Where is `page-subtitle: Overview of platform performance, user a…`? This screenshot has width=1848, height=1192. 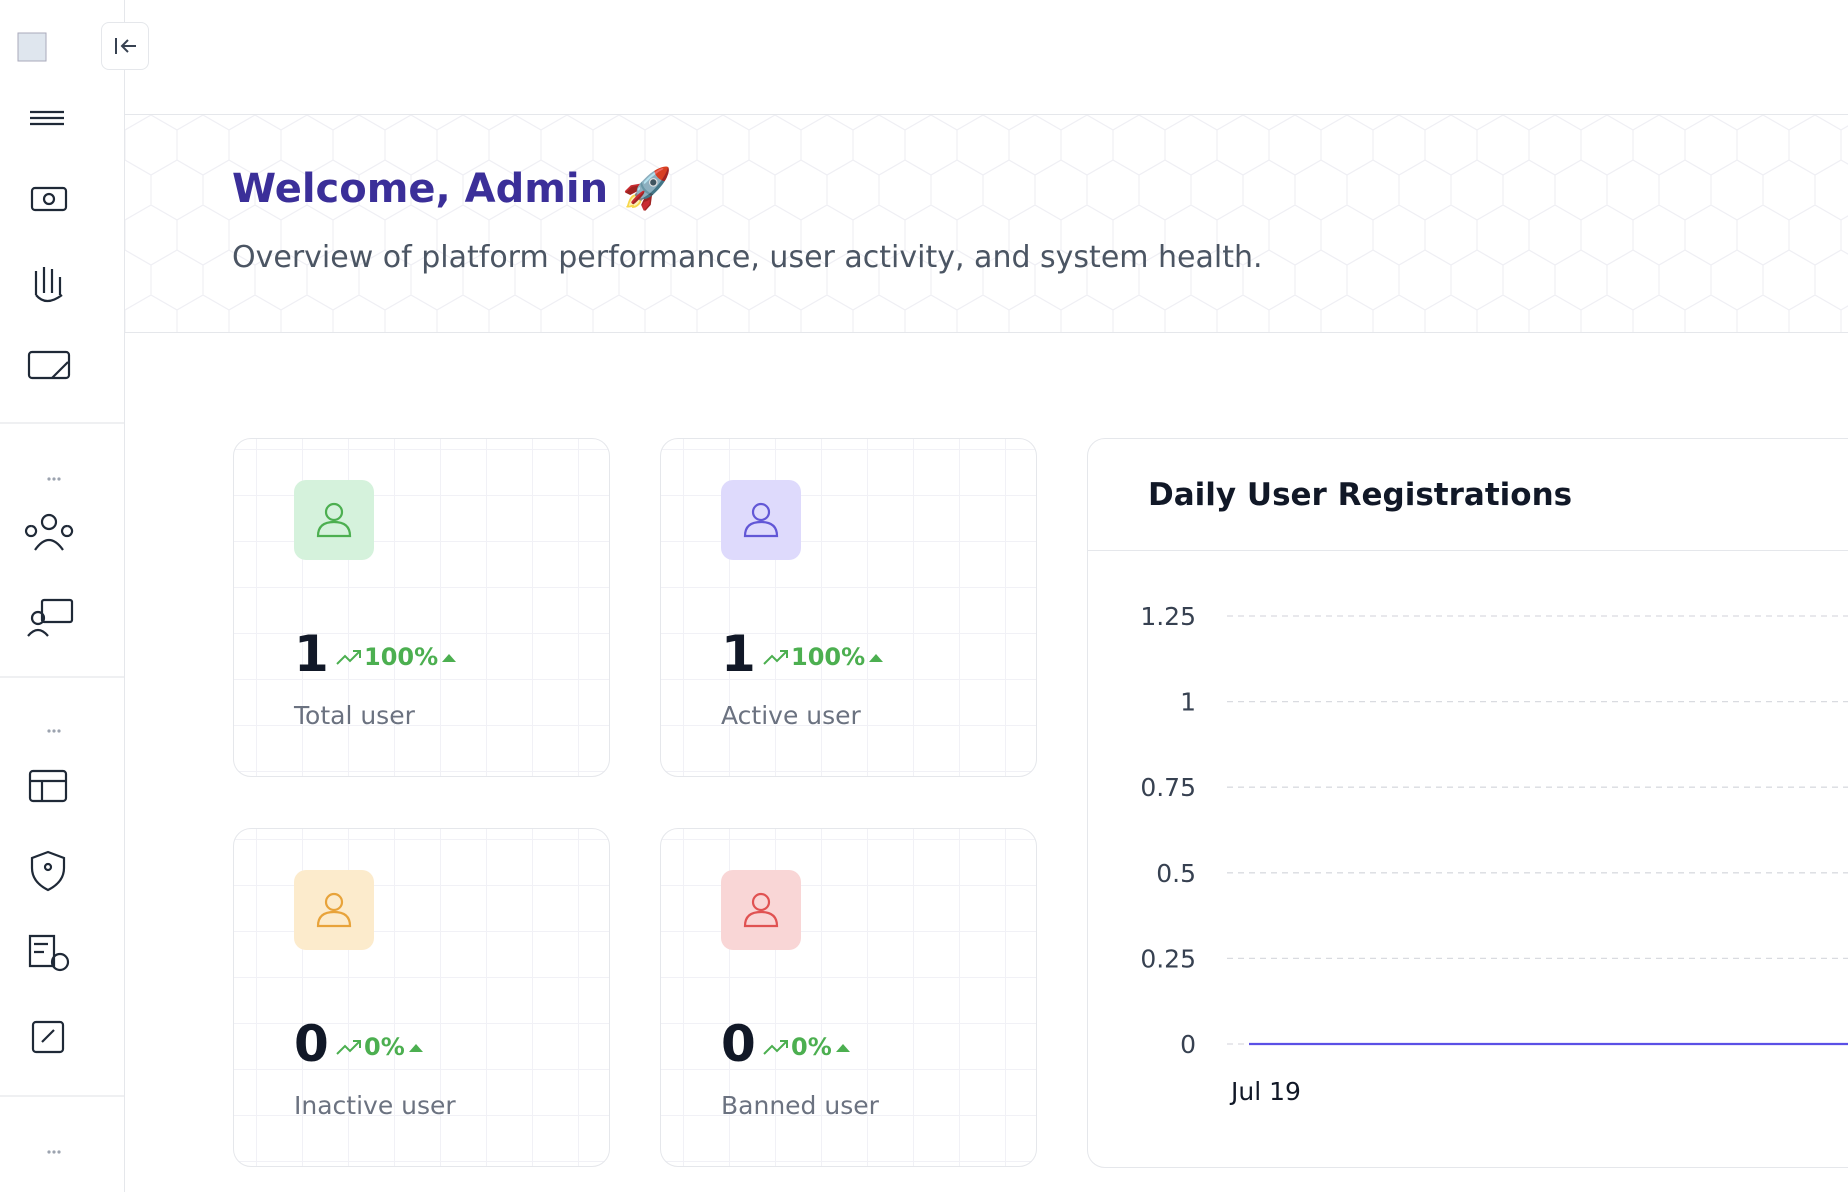 page-subtitle: Overview of platform performance, user a… is located at coordinates (747, 257).